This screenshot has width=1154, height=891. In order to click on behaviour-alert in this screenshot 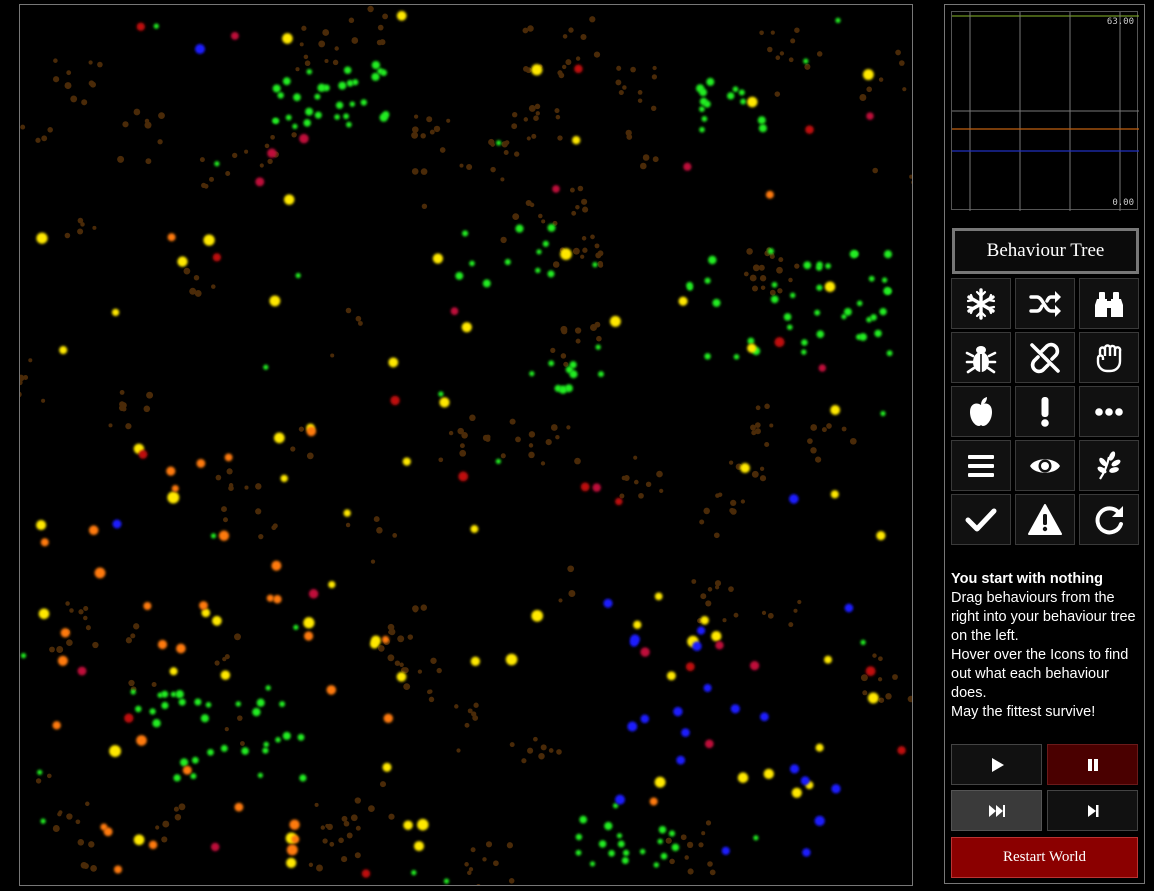, I will do `click(1045, 411)`.